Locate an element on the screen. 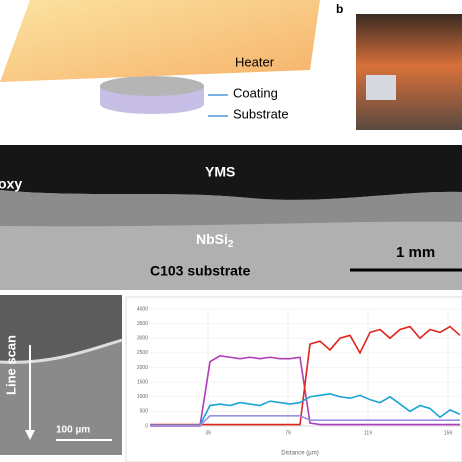 This screenshot has height=462, width=462. y-tick-label: 2000 is located at coordinates (142, 368).